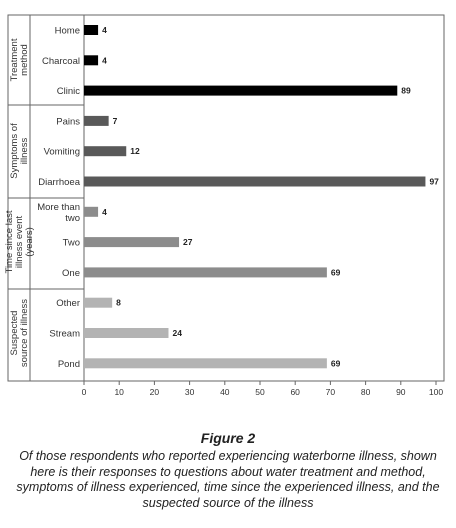 The height and width of the screenshot is (528, 456). I want to click on x-tick-label: 60, so click(295, 392).